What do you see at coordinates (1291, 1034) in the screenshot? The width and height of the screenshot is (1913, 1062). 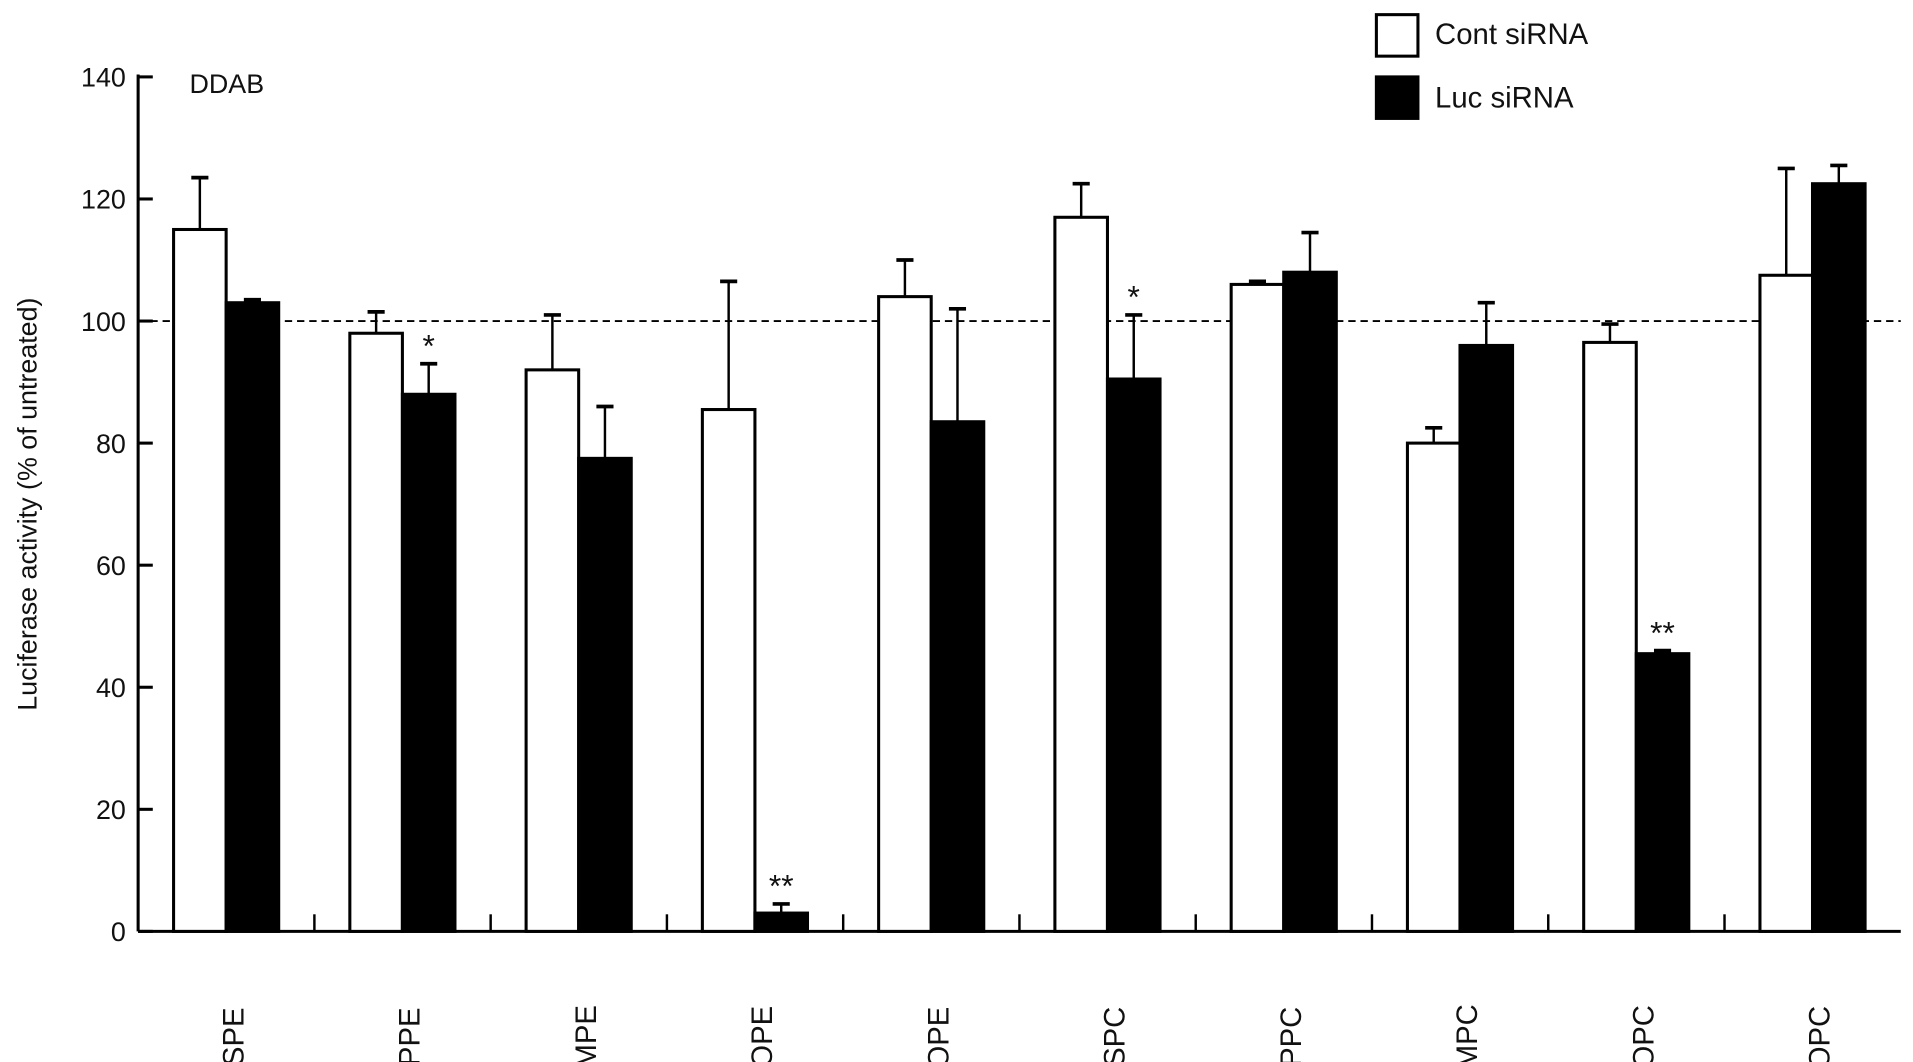 I see `x-tick-label: DPPC` at bounding box center [1291, 1034].